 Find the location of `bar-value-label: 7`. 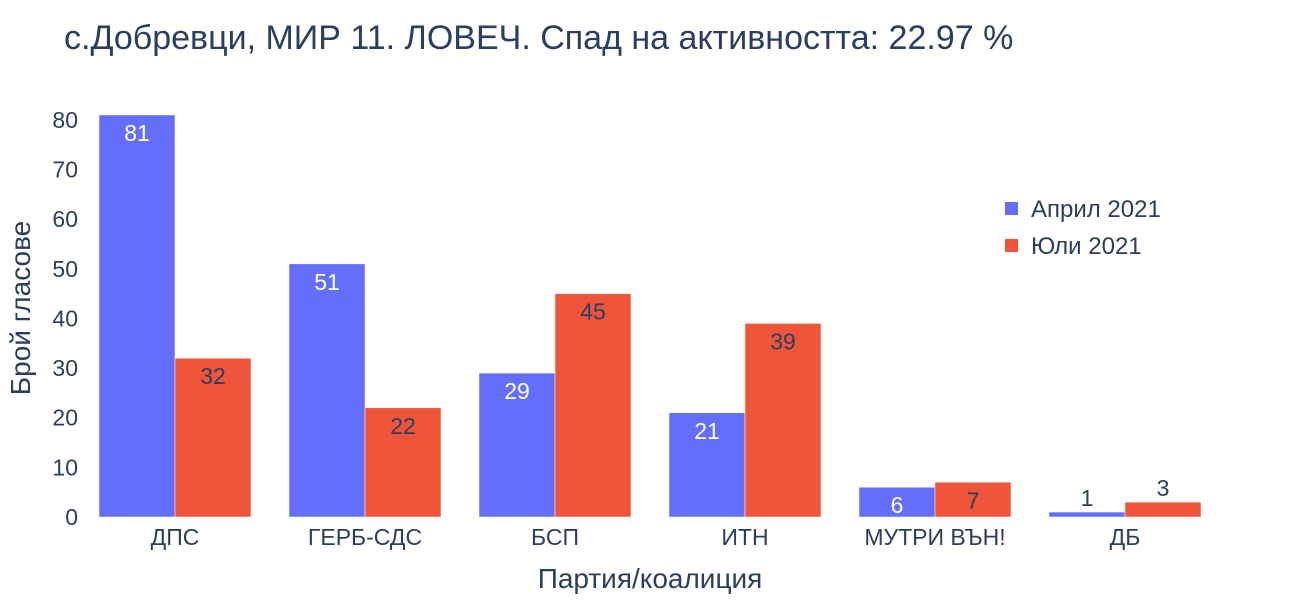

bar-value-label: 7 is located at coordinates (973, 500).